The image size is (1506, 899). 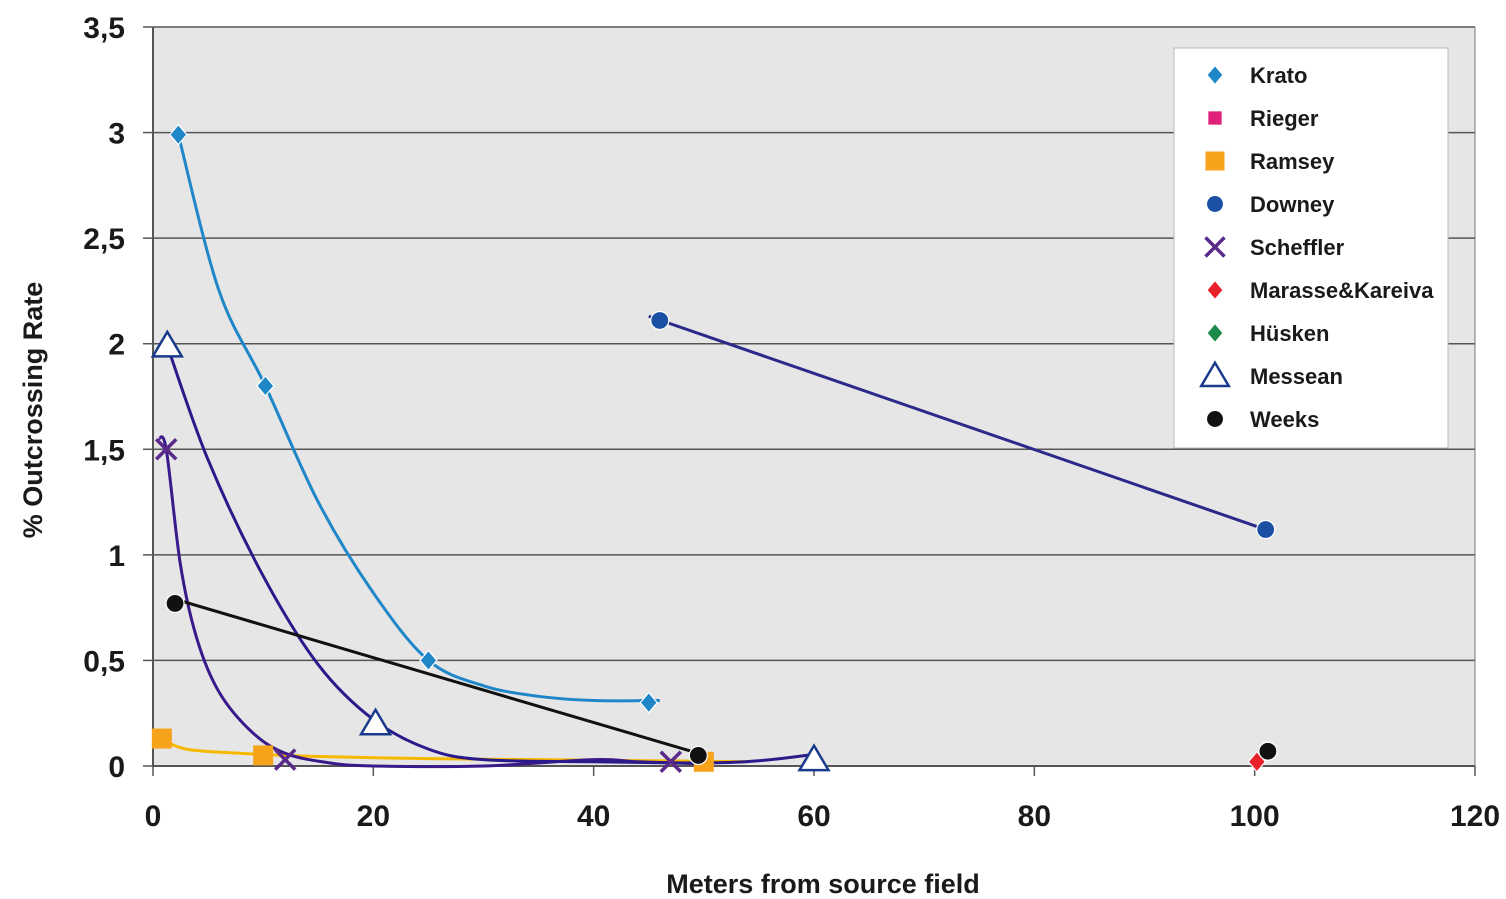 I want to click on legend-marker-weeks, so click(x=1215, y=419).